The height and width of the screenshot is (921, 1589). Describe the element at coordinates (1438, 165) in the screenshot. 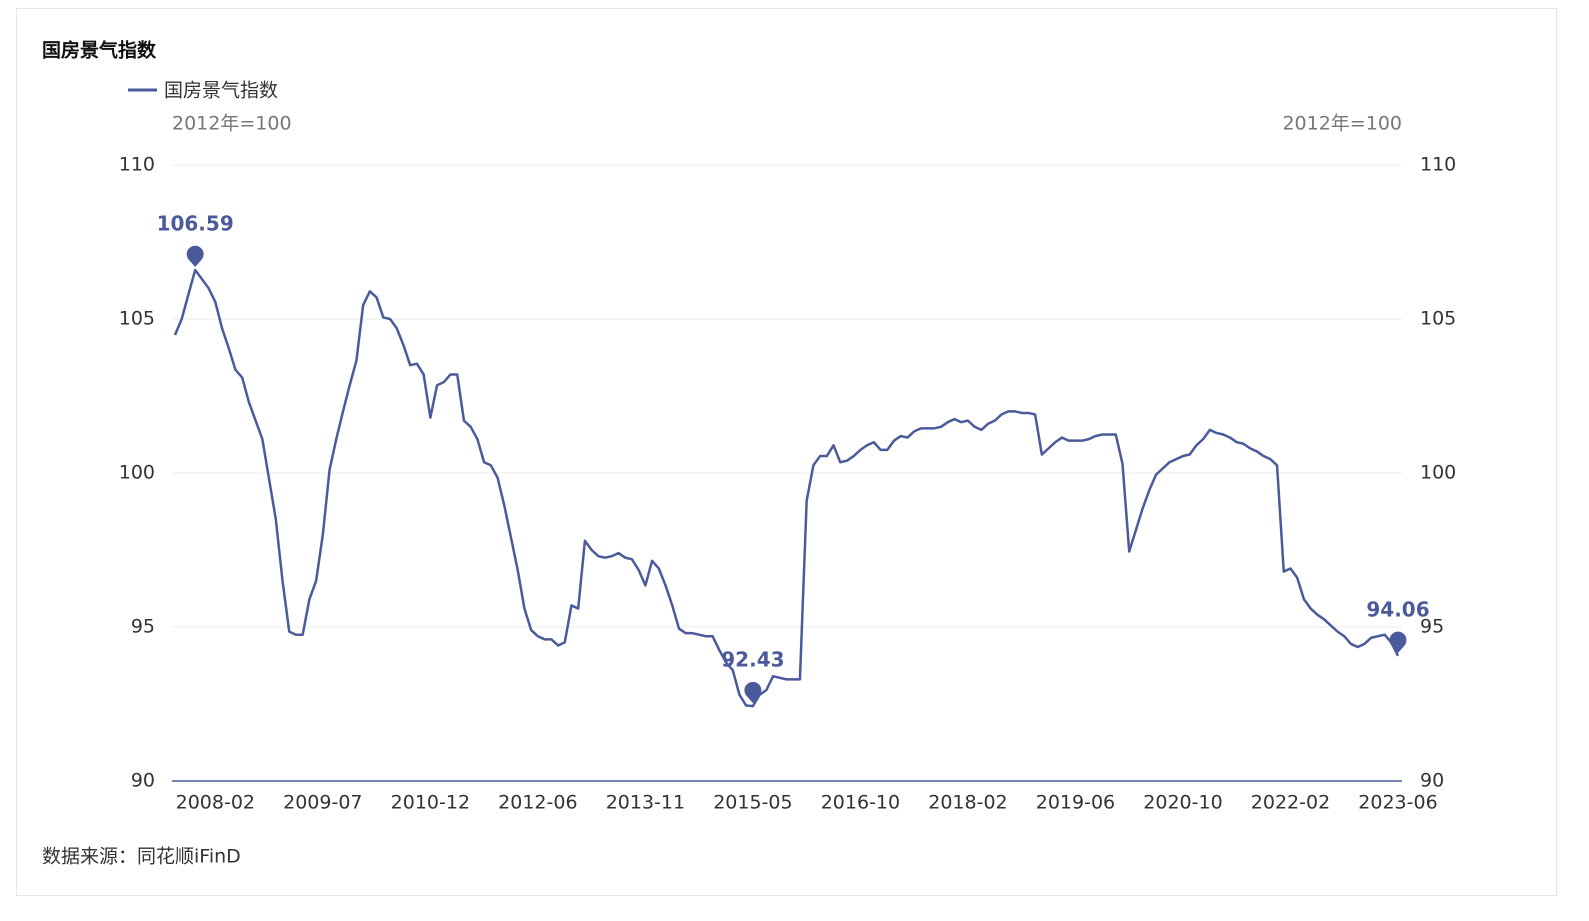

I see `y2-tick-label: 110` at that location.